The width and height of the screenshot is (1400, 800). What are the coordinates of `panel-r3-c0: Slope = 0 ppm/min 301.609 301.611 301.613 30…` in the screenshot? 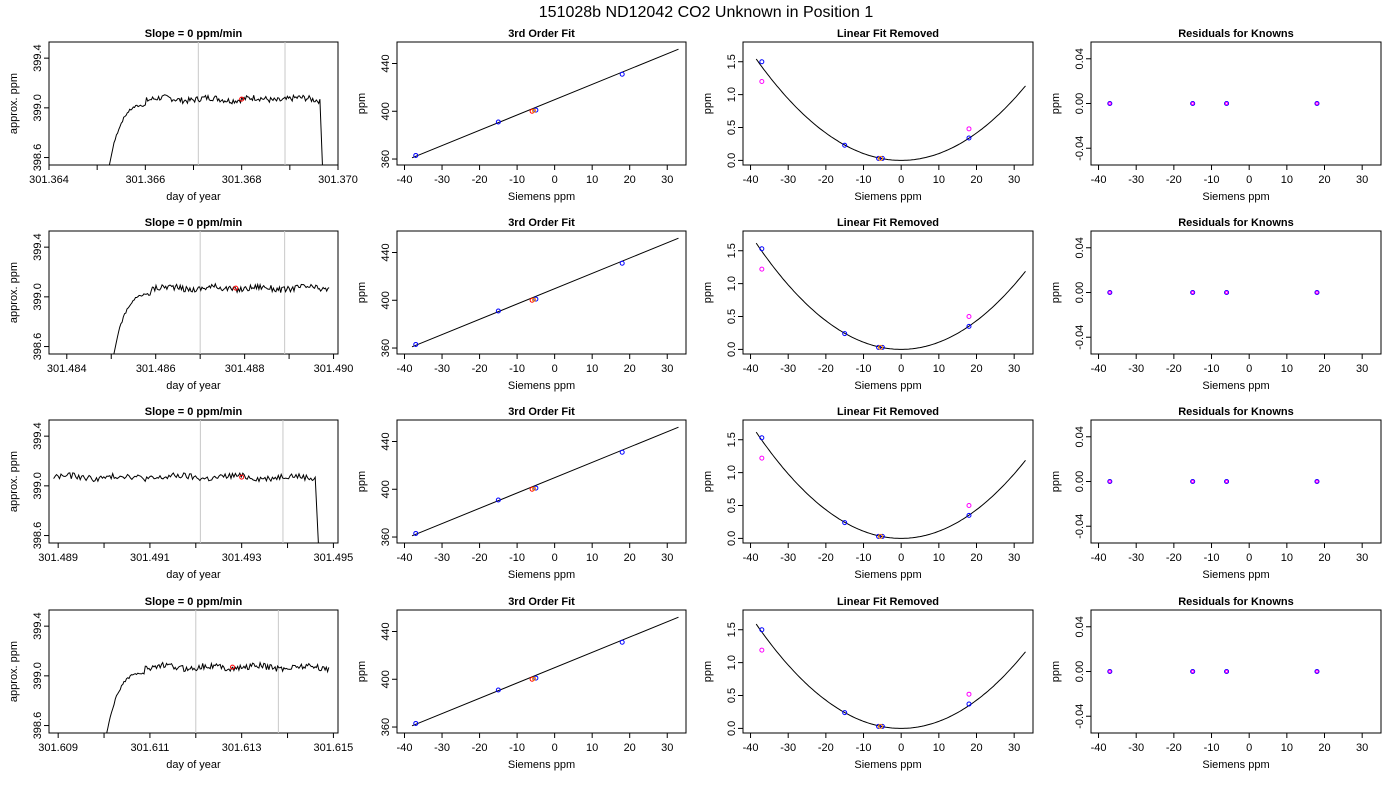 It's located at (180, 683).